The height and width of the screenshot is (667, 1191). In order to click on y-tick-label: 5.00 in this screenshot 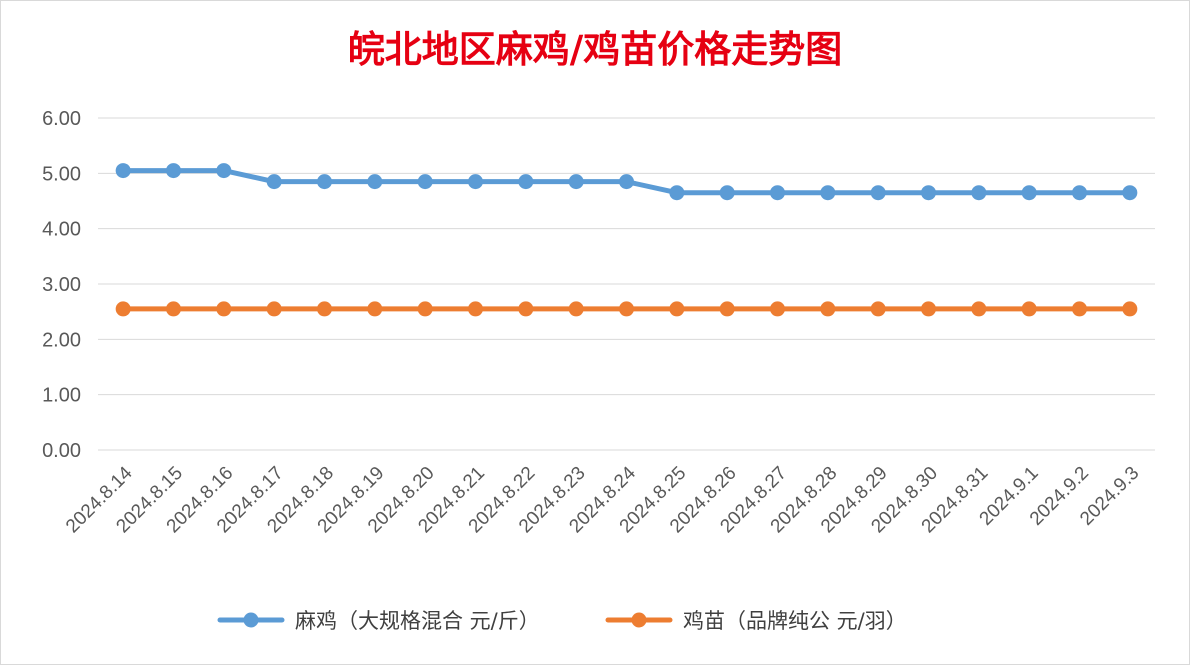, I will do `click(61, 174)`.